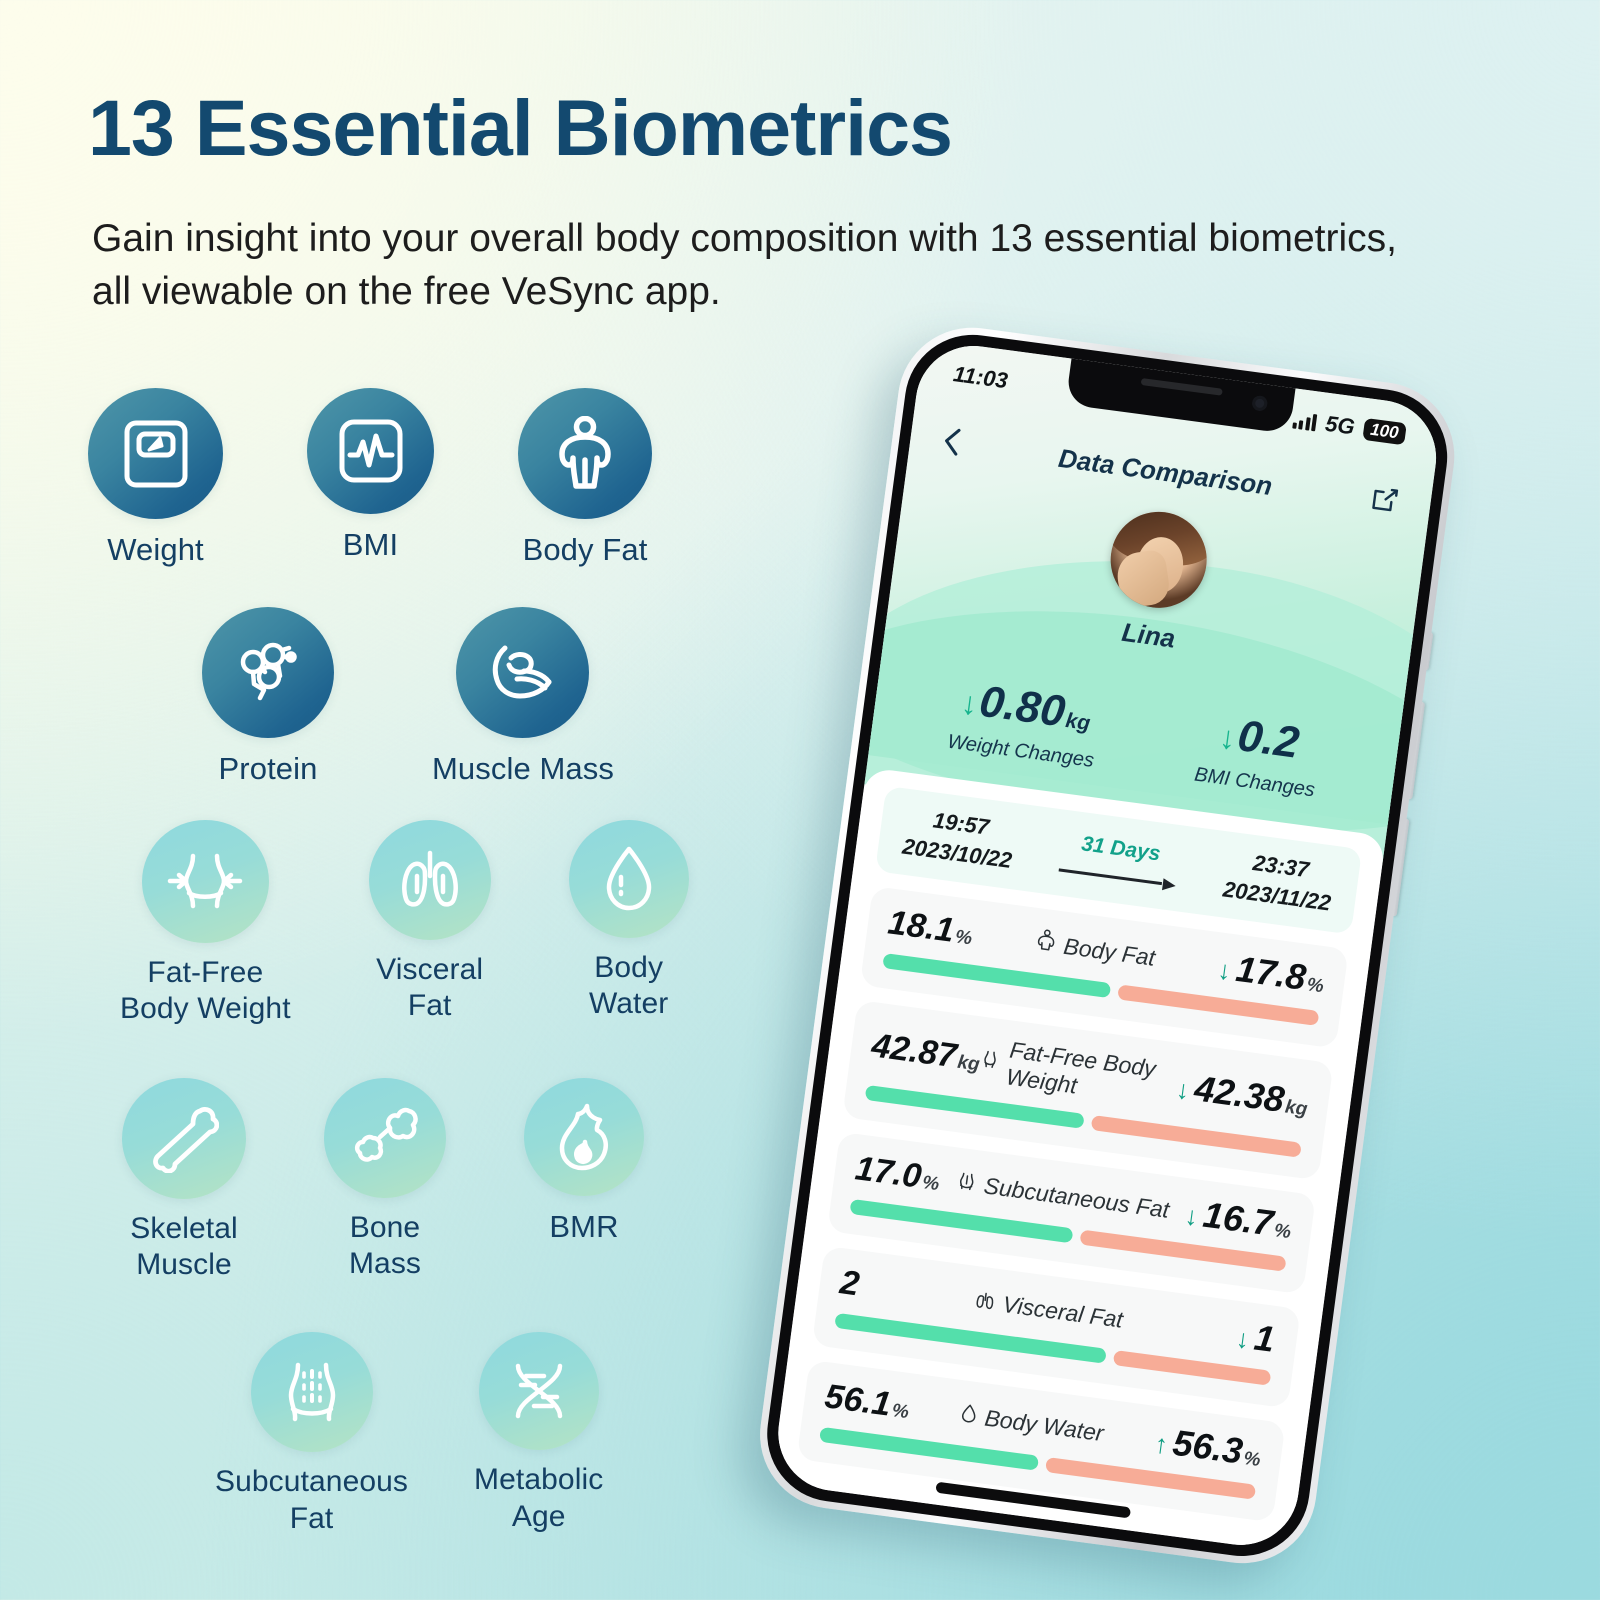 This screenshot has height=1600, width=1600. I want to click on avatar-arm, so click(1142, 579).